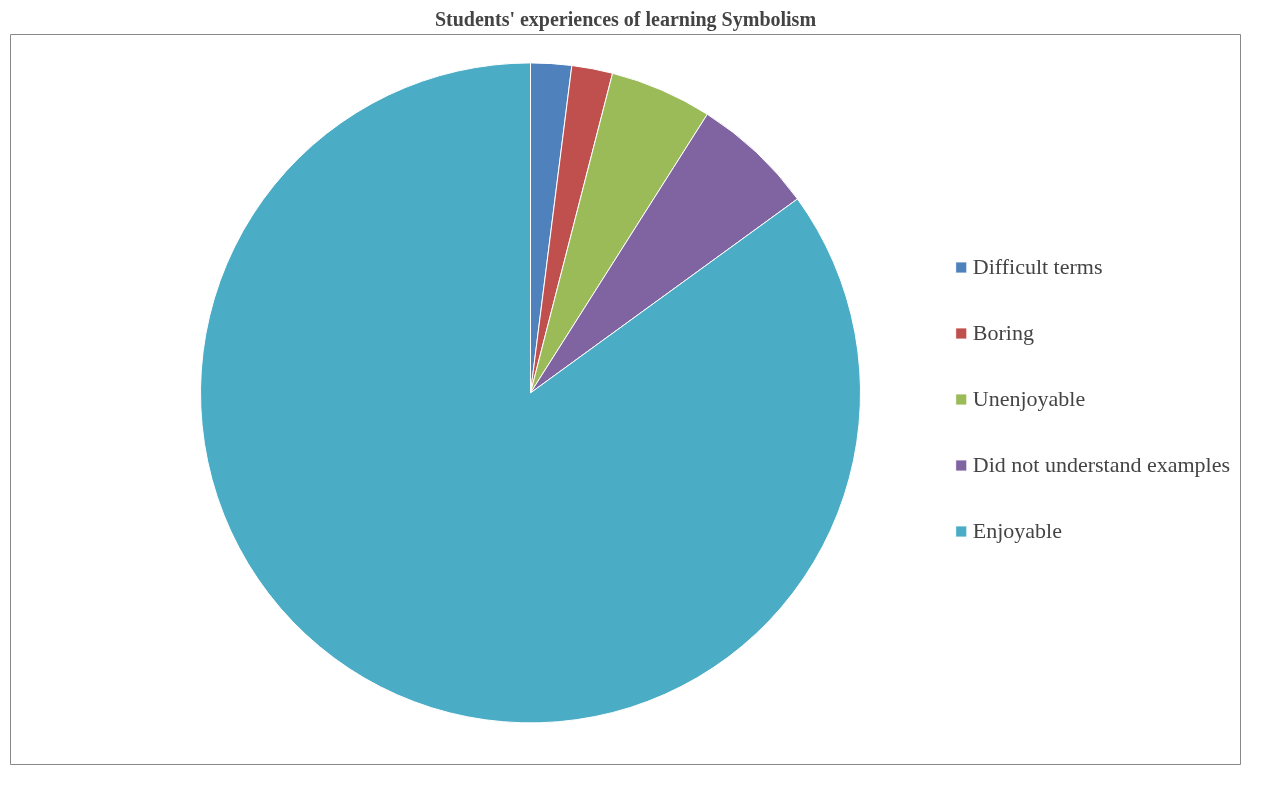 The image size is (1287, 810). I want to click on legend-label: Enjoyable, so click(1017, 531).